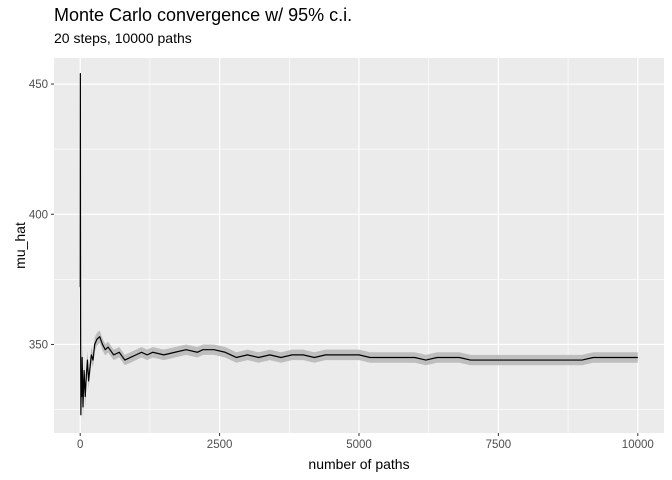  What do you see at coordinates (358, 464) in the screenshot?
I see `x-axis-title: number of paths` at bounding box center [358, 464].